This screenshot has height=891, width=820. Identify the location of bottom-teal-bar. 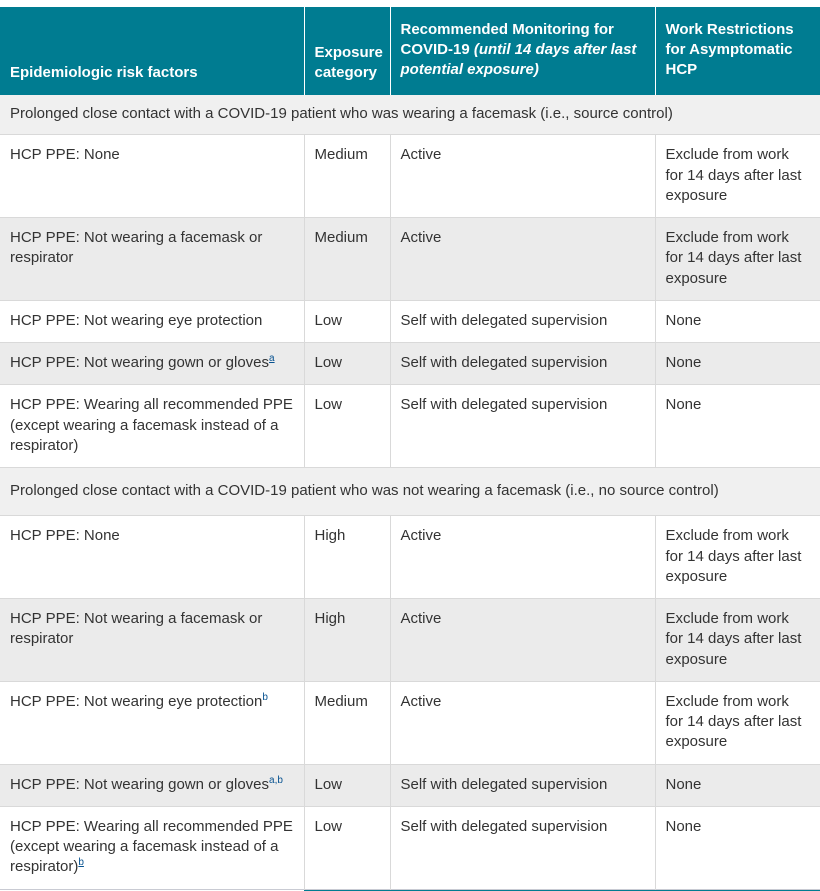
(562, 890).